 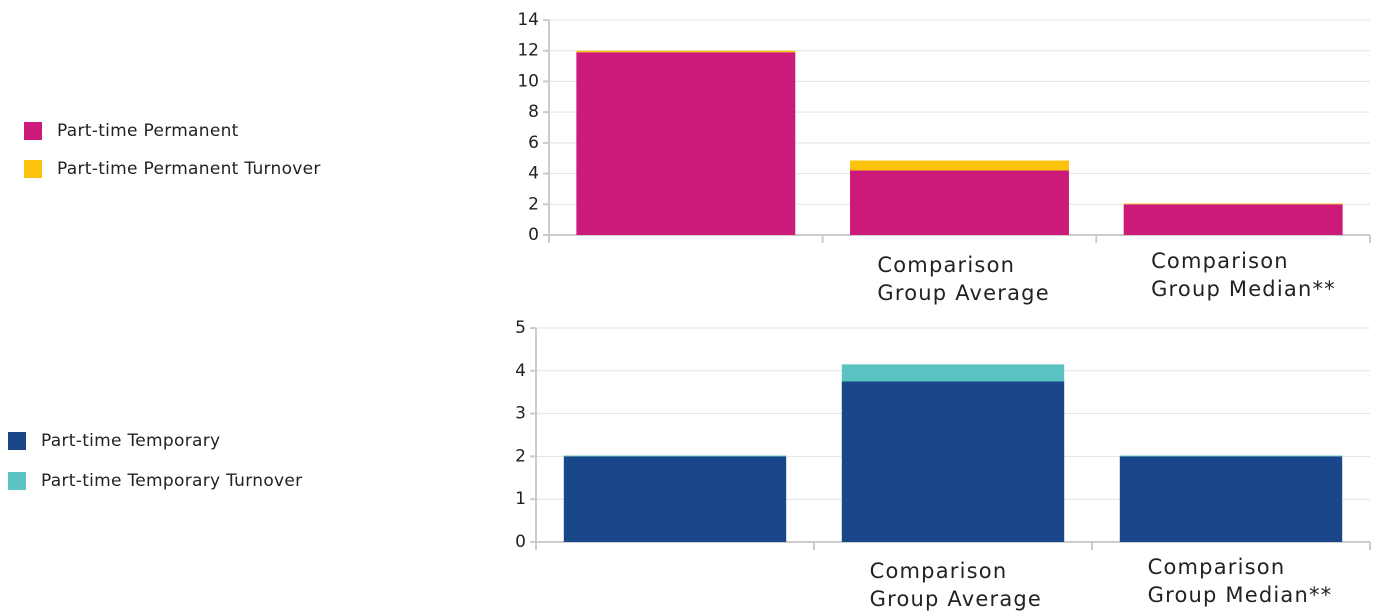 I want to click on y-tick-label: 14, so click(x=528, y=20).